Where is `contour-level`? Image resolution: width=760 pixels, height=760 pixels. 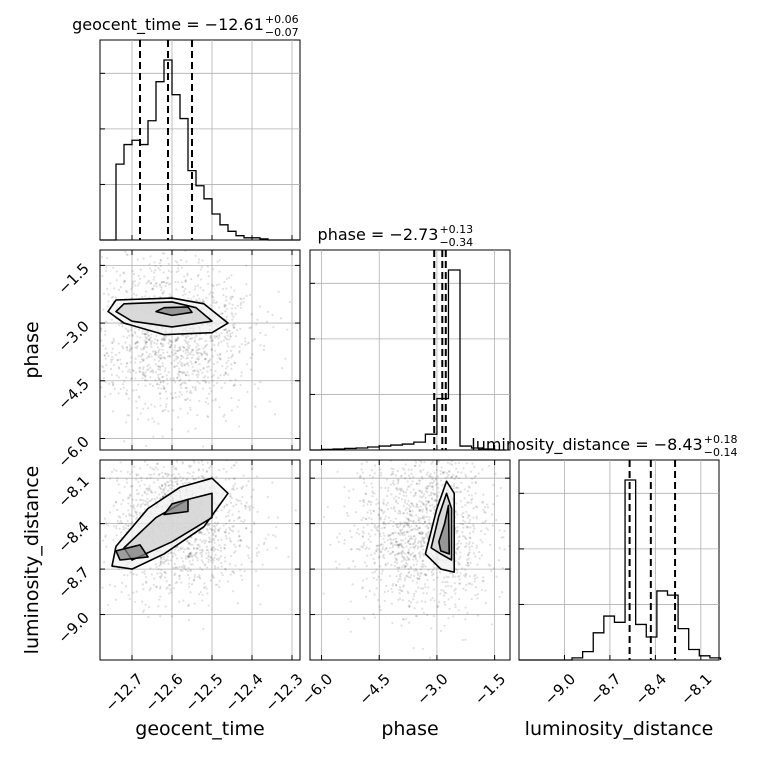
contour-level is located at coordinates (444, 529).